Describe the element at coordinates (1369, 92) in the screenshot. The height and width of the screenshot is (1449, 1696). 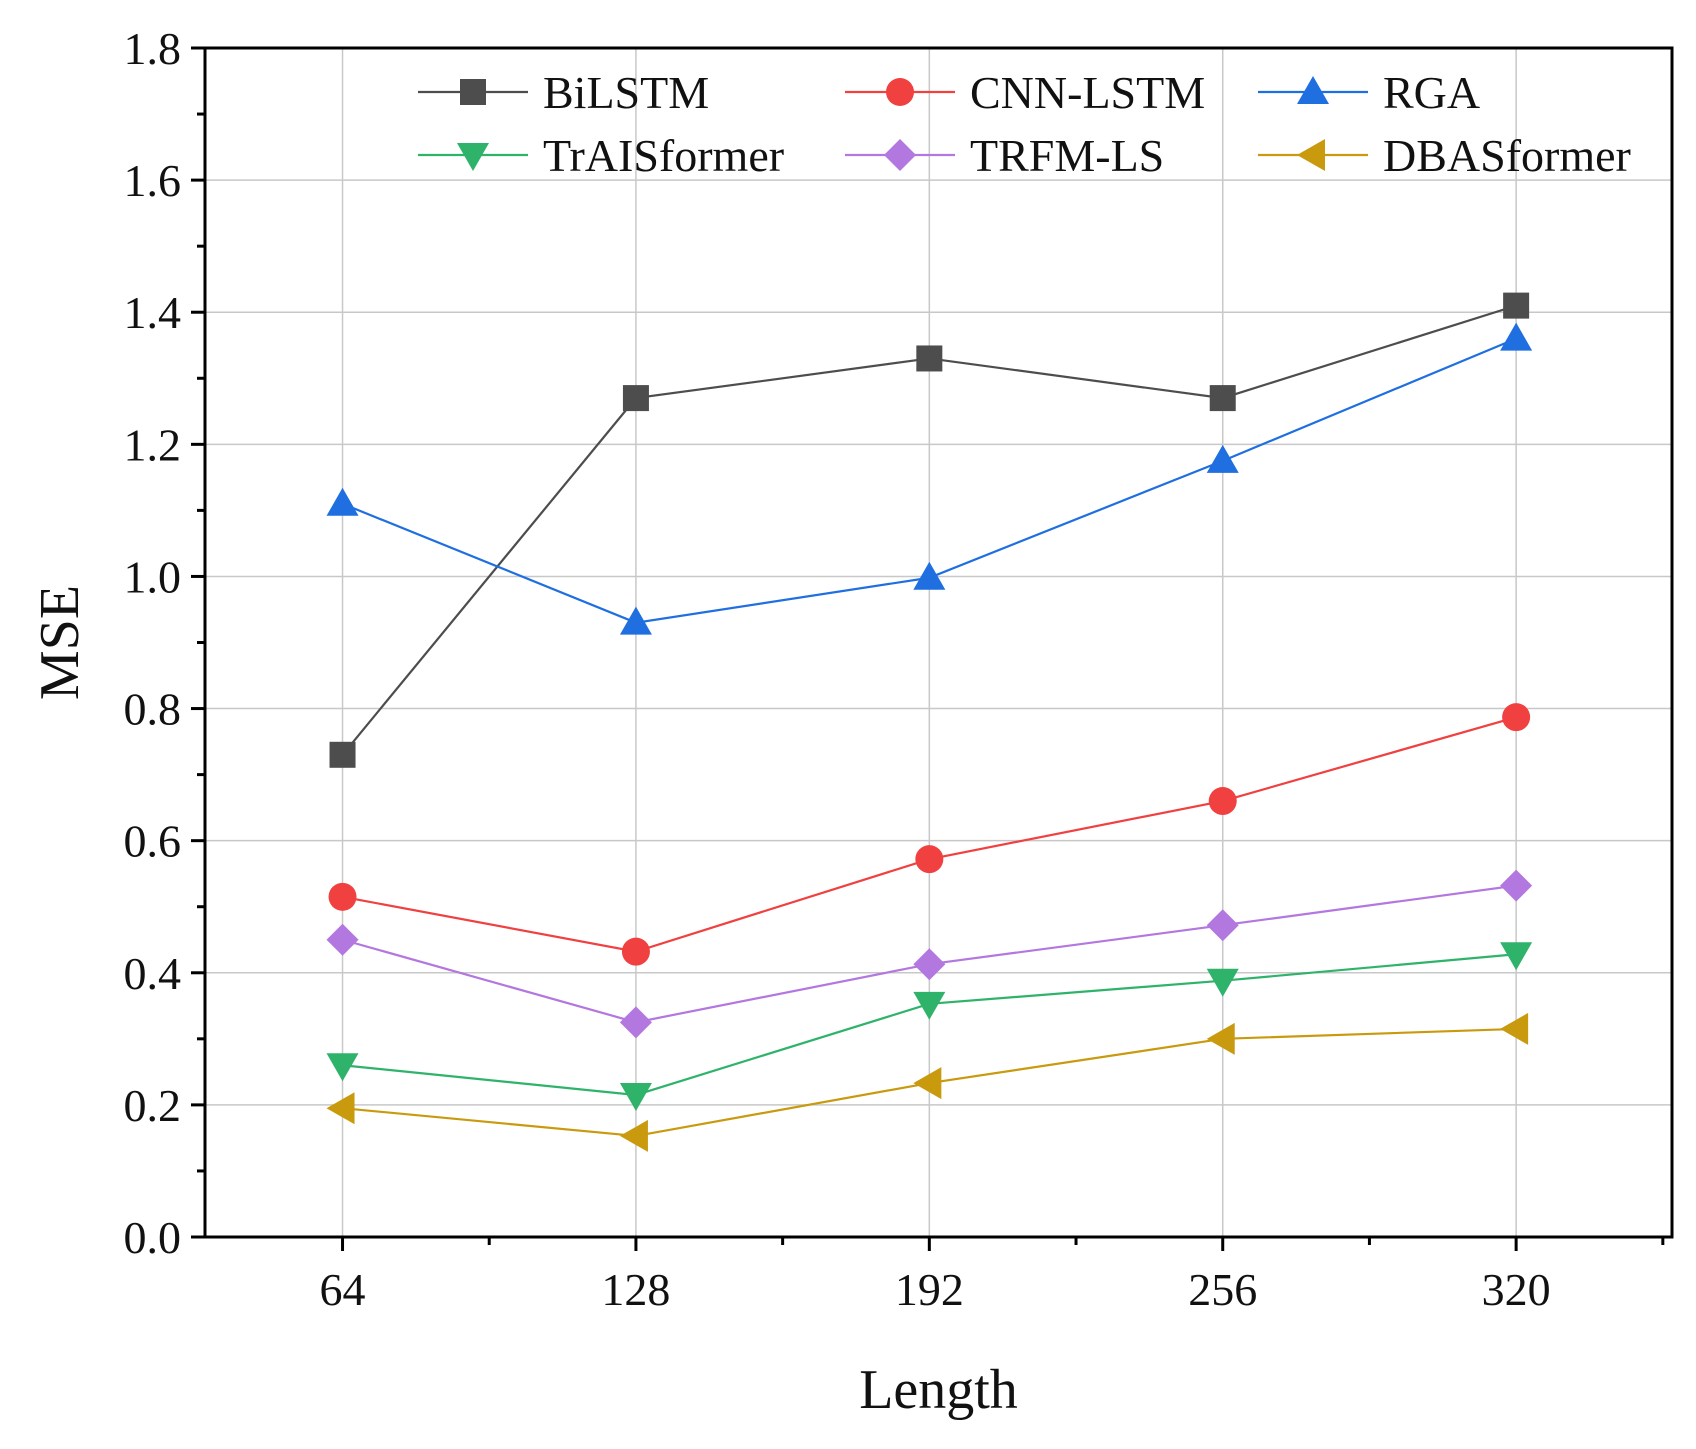
I see `legend-item: RGA` at that location.